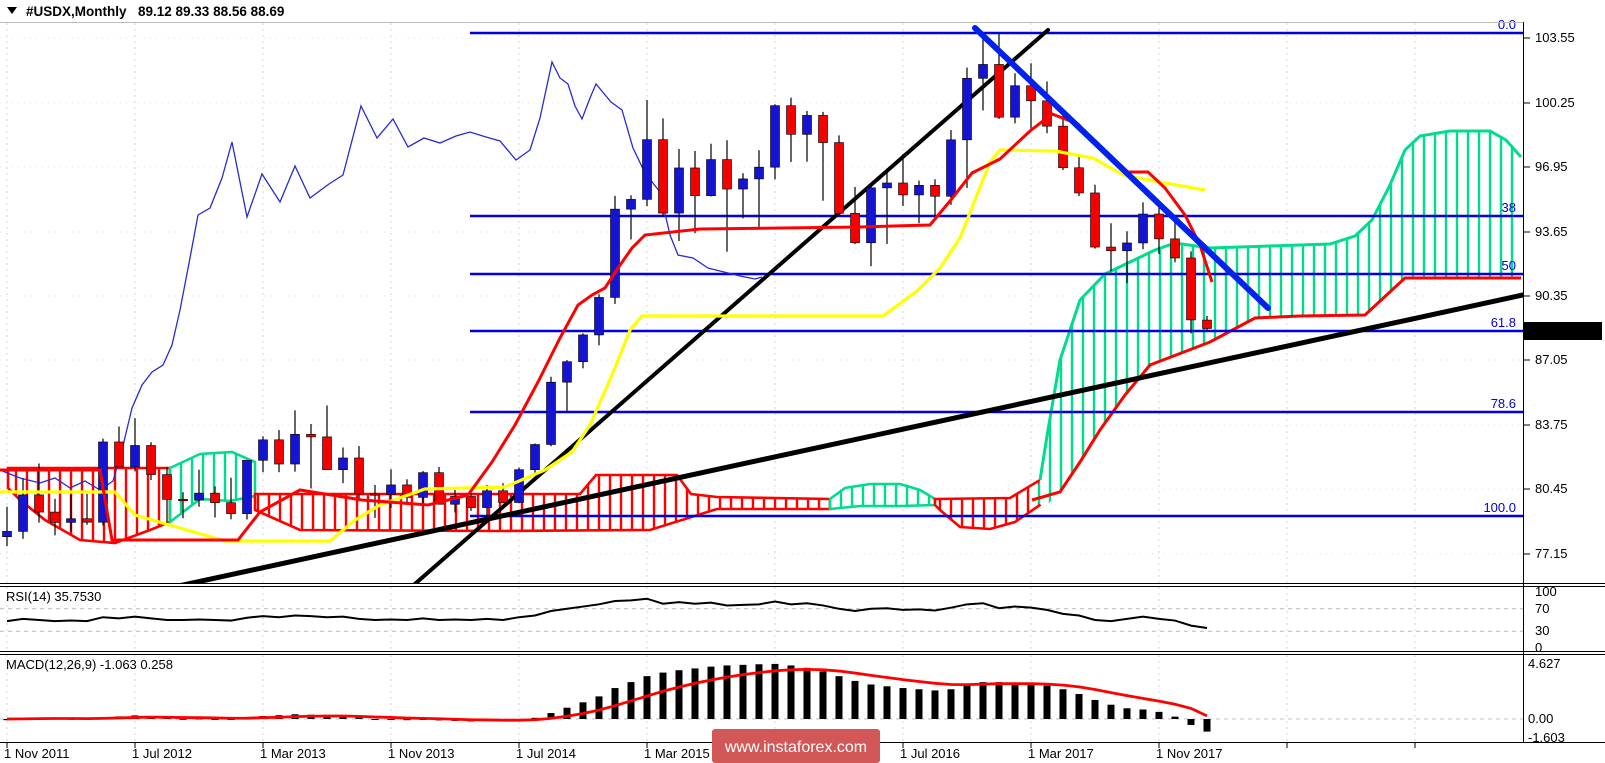 The height and width of the screenshot is (763, 1605). Describe the element at coordinates (145, 11) in the screenshot. I see `chart-title-bar: #USDX,Monthly 89.12 89.33 88.56 88.69` at that location.